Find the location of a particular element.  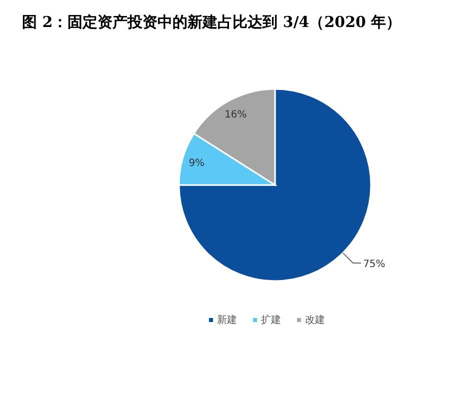

legend-label: 改建 is located at coordinates (315, 320).